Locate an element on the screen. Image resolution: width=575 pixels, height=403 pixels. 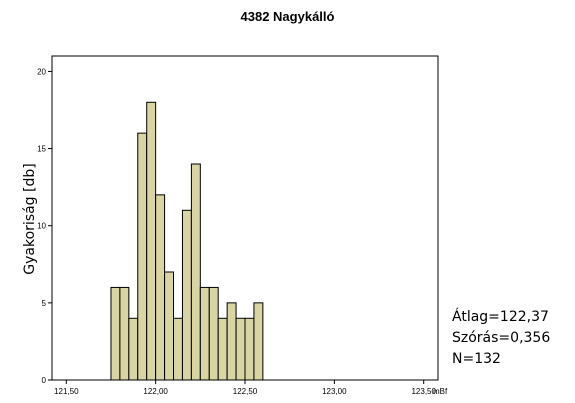
chart-title: 4382 Nagykálló is located at coordinates (287, 16).